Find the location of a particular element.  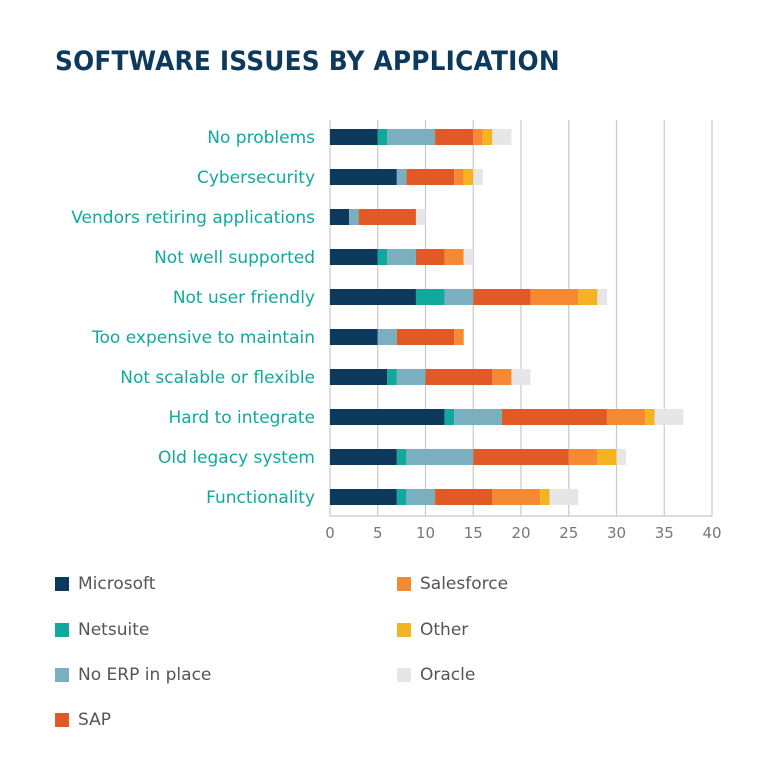

category-label: Hard to integrate is located at coordinates (241, 418).